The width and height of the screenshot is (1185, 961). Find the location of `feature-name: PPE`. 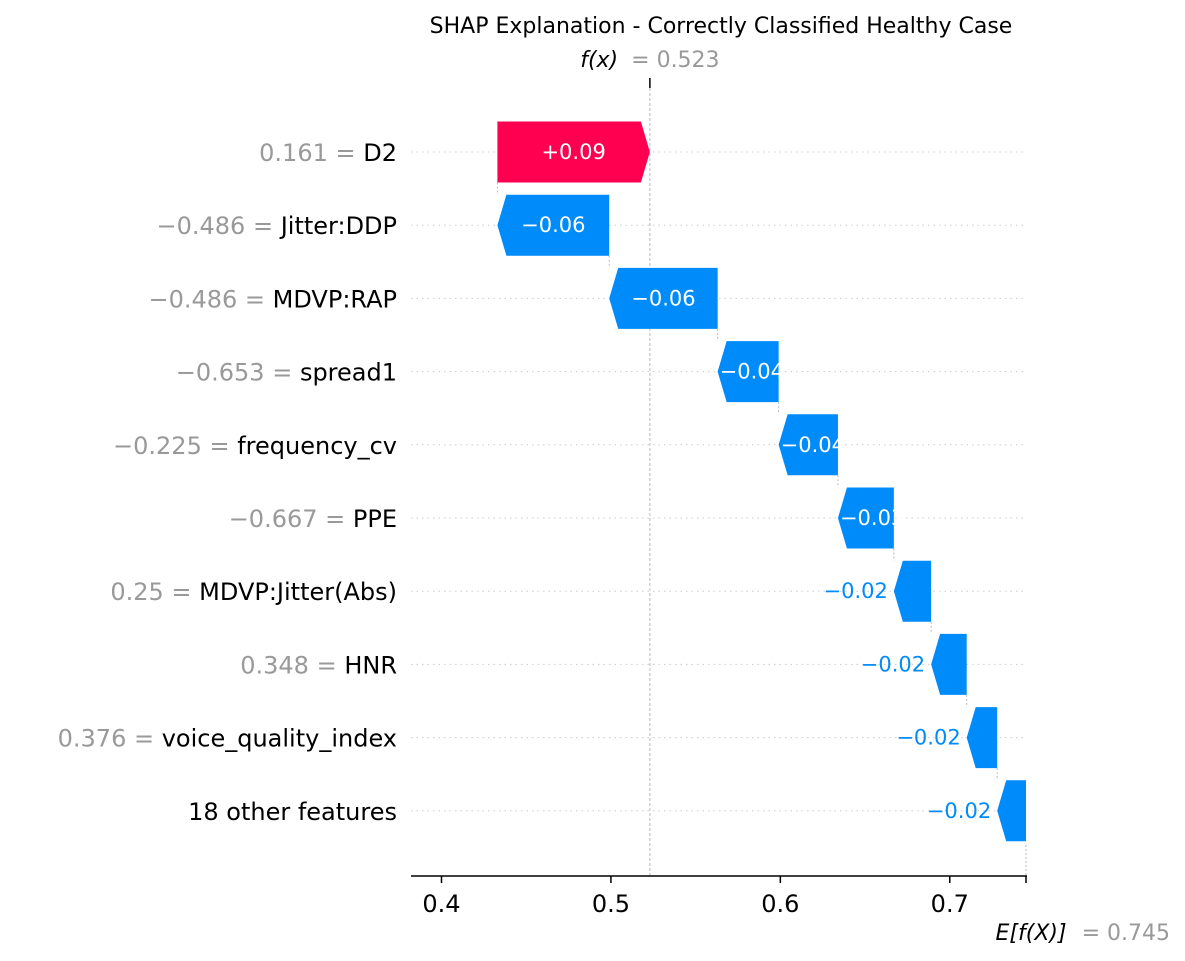

feature-name: PPE is located at coordinates (375, 519).